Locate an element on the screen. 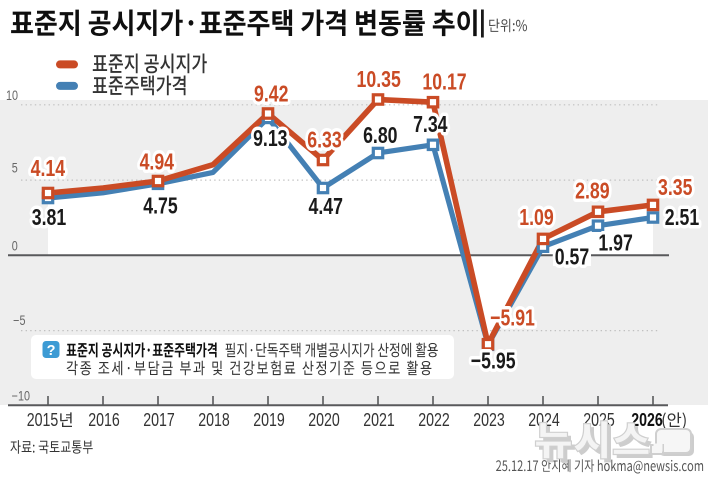 Image resolution: width=708 pixels, height=483 pixels. svg-text: 2024 is located at coordinates (543, 420).